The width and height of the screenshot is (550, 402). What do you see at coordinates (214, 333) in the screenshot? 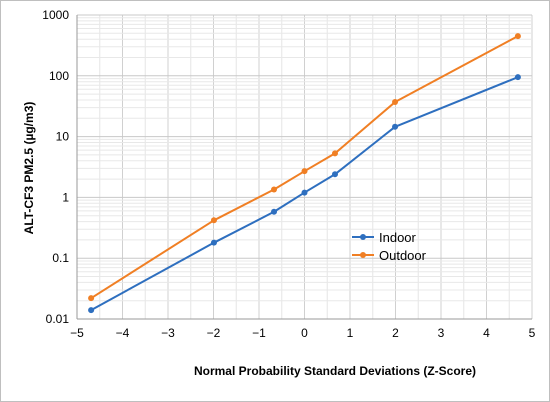
I see `x-tick-label: −2` at bounding box center [214, 333].